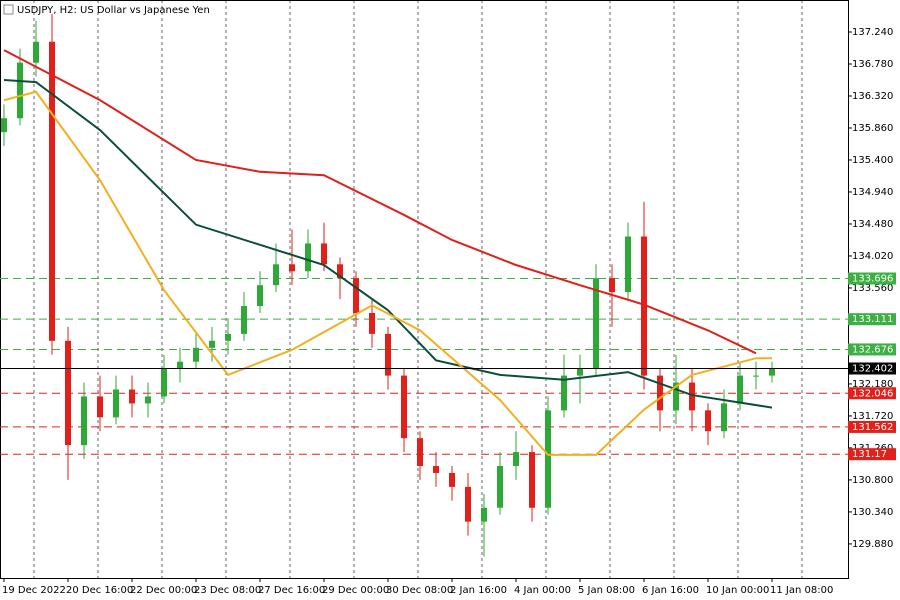  I want to click on y-tick-label: 136.320, so click(872, 96).